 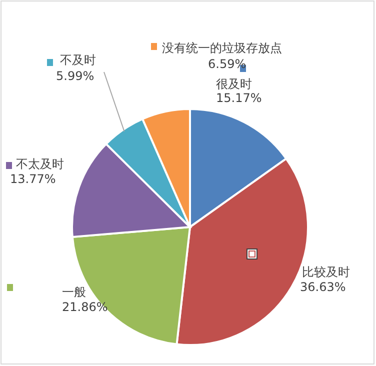 I want to click on data-label: 13.77%, so click(x=33, y=179).